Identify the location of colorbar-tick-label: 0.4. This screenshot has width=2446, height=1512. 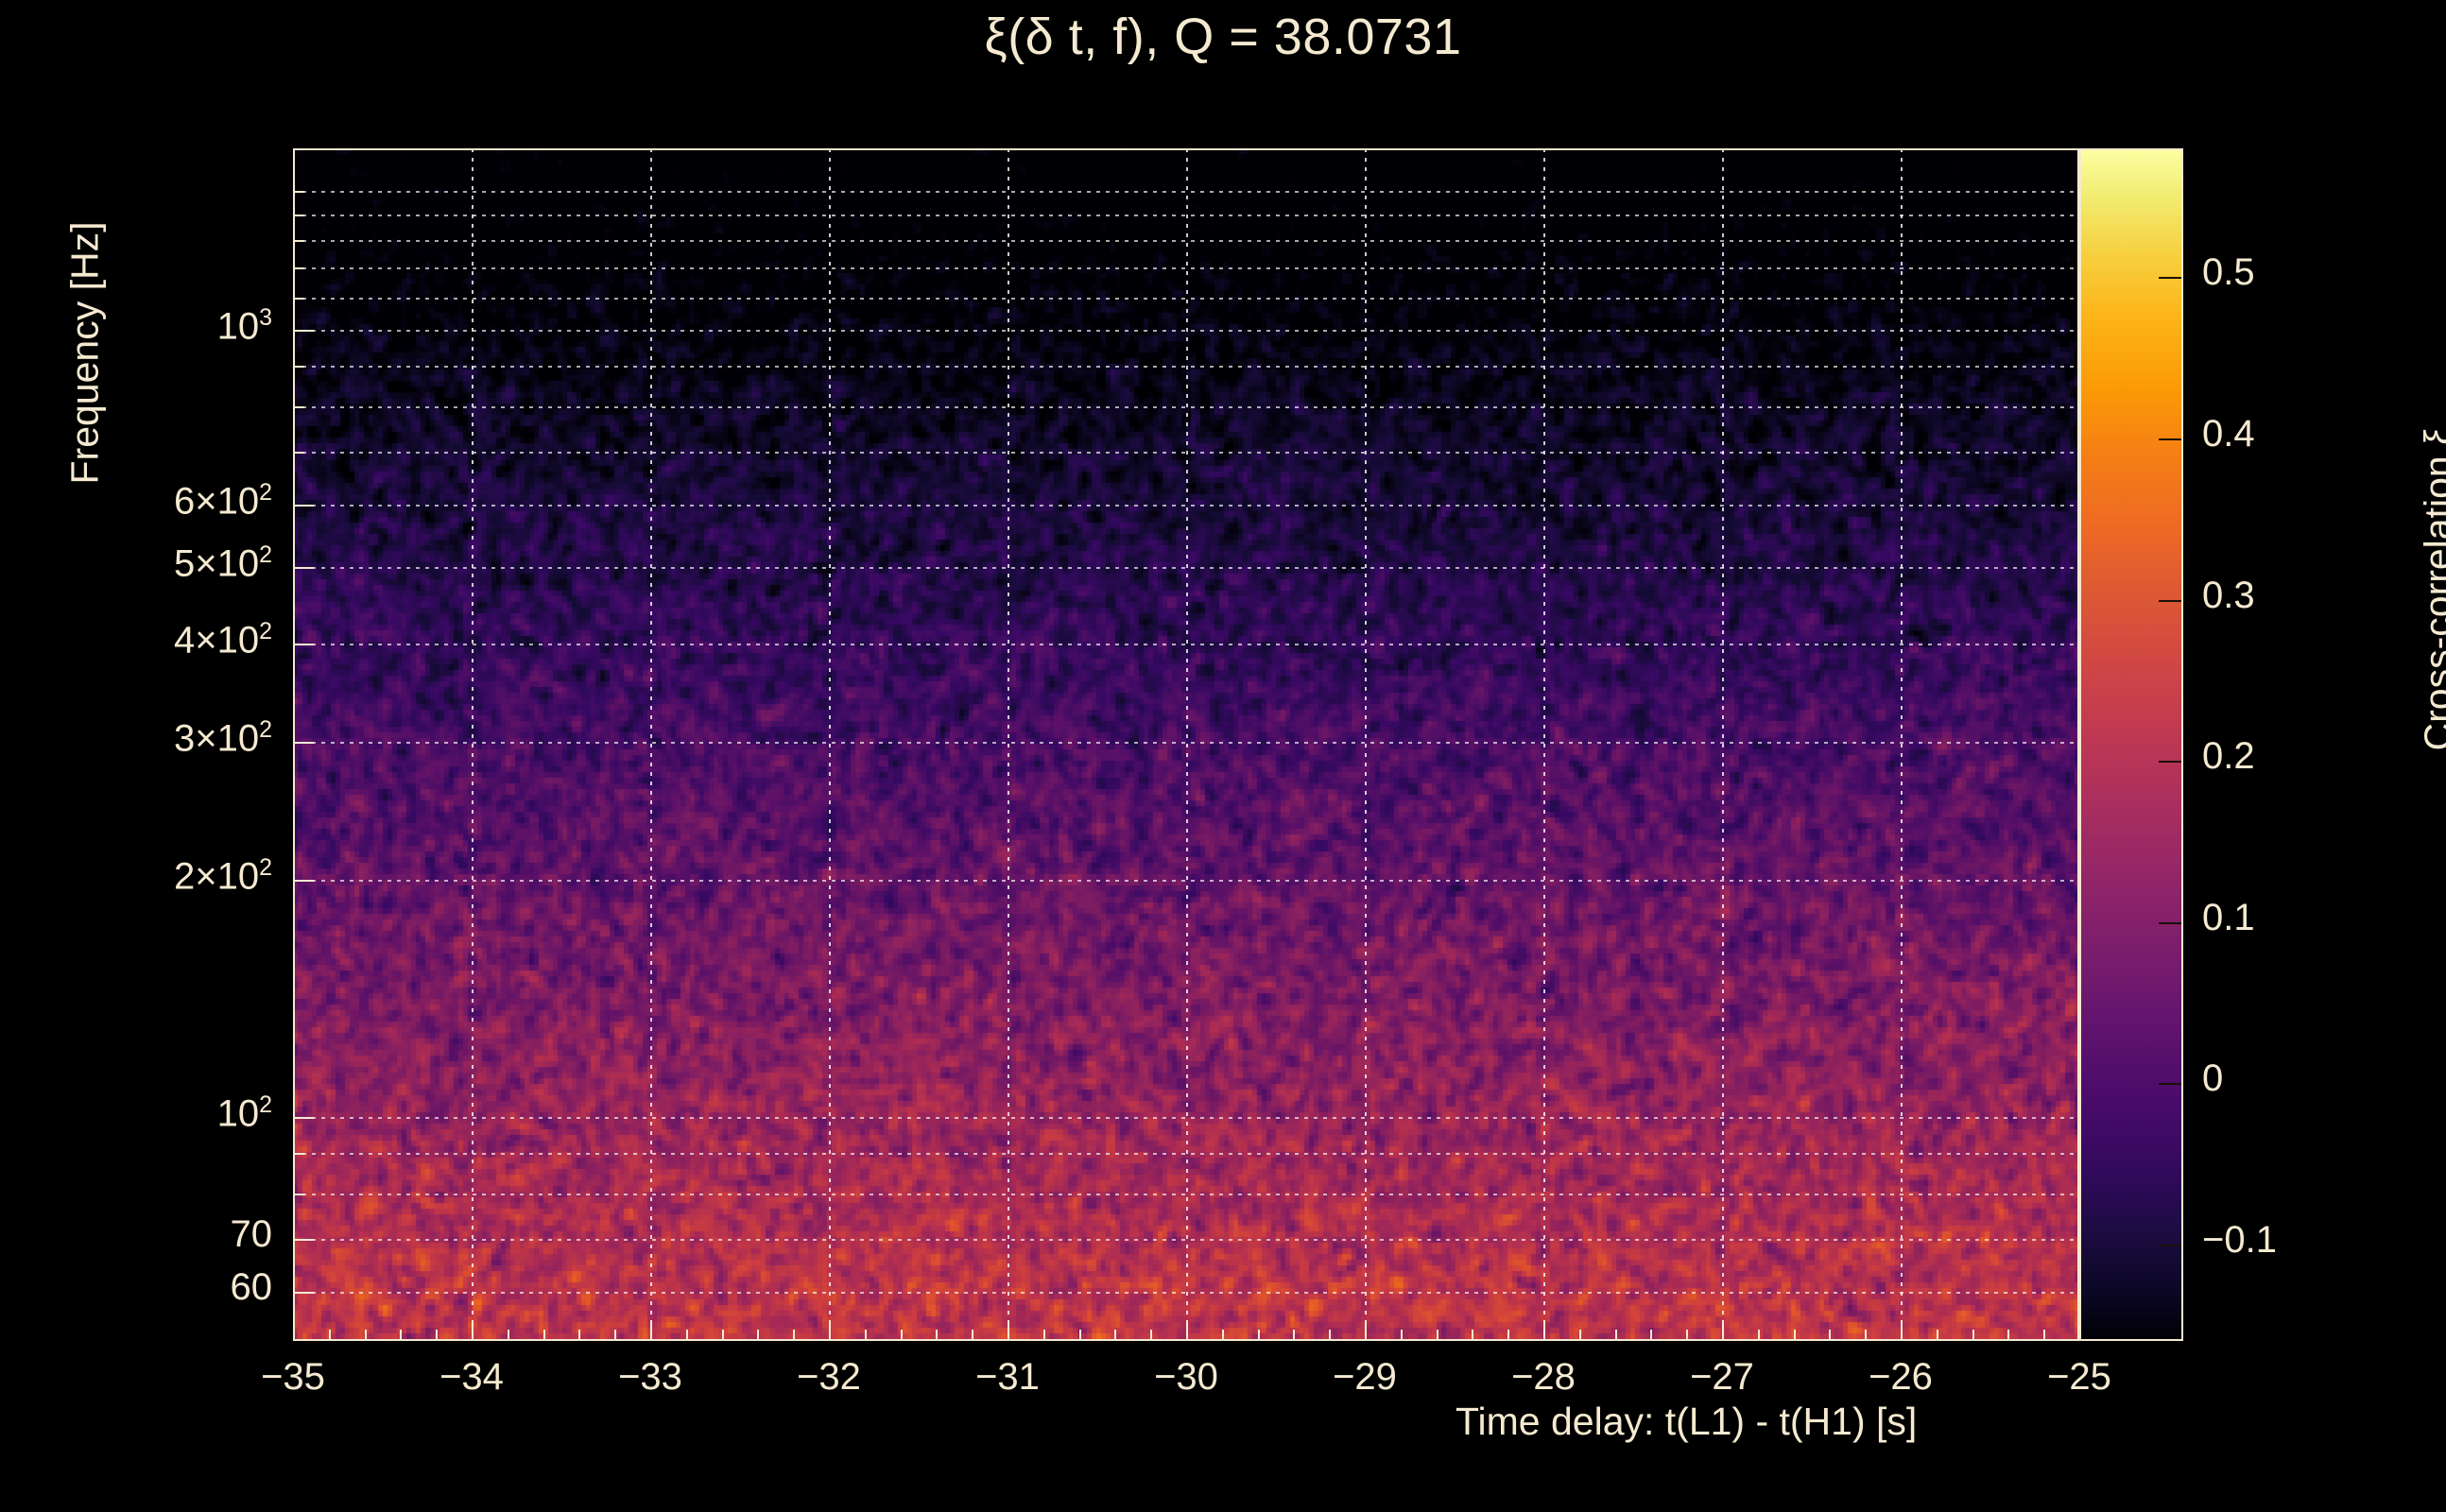
(2228, 433).